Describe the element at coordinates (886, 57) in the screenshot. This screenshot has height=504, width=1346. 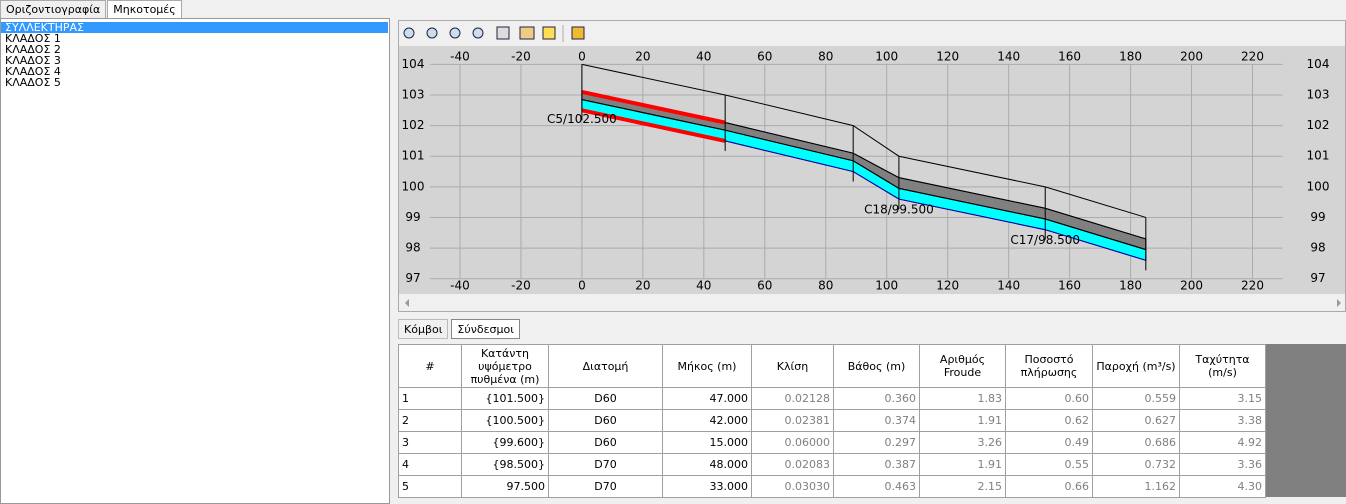
I see `x-tick-label: 100` at that location.